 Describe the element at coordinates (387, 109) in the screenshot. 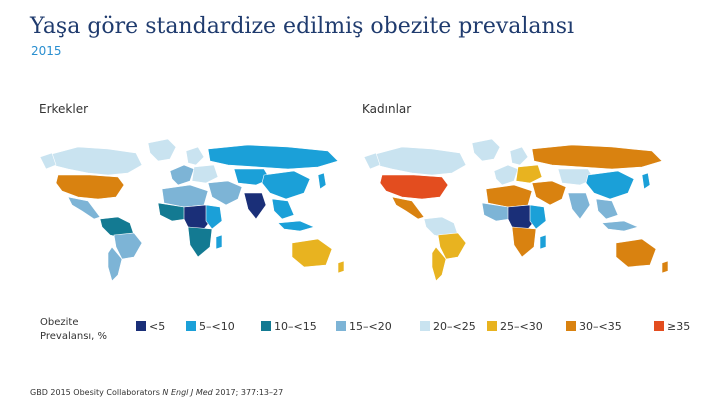

I see `women-map-label: Kadınlar` at that location.